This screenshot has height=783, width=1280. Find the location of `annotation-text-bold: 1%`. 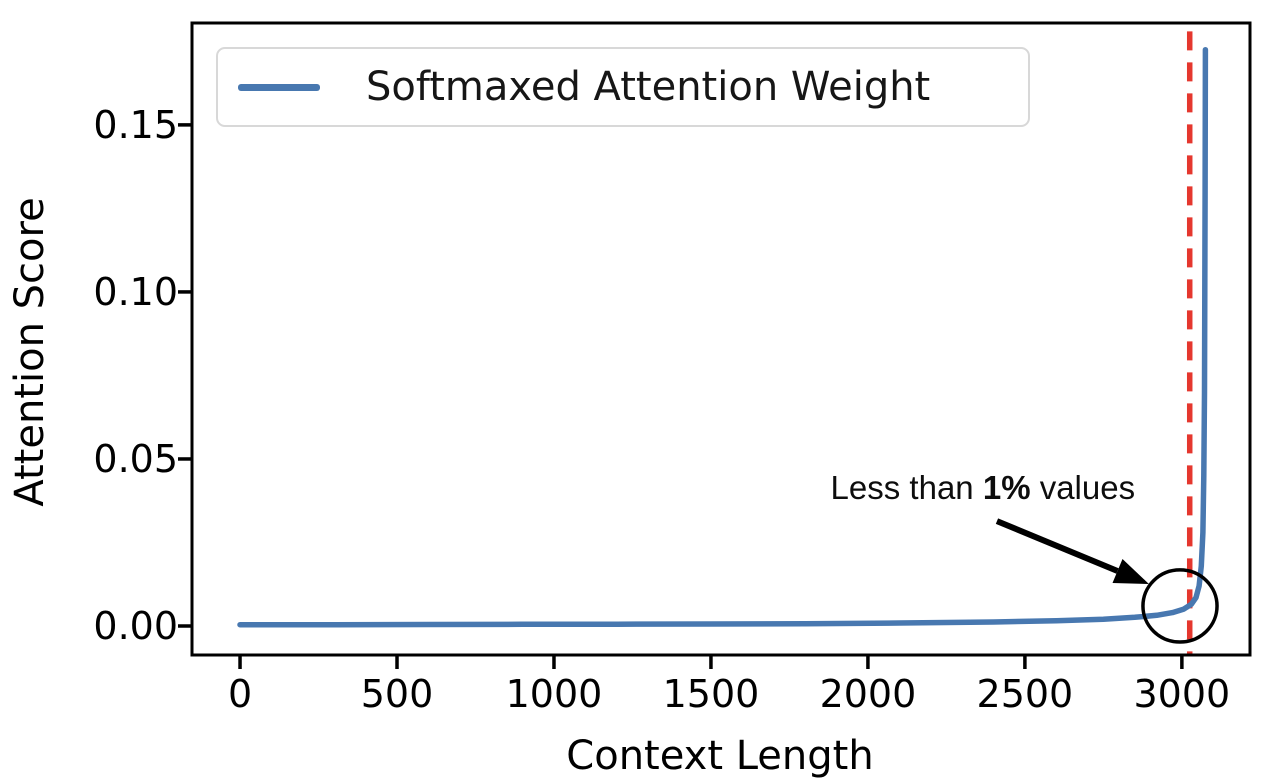

annotation-text-bold: 1% is located at coordinates (1006, 488).